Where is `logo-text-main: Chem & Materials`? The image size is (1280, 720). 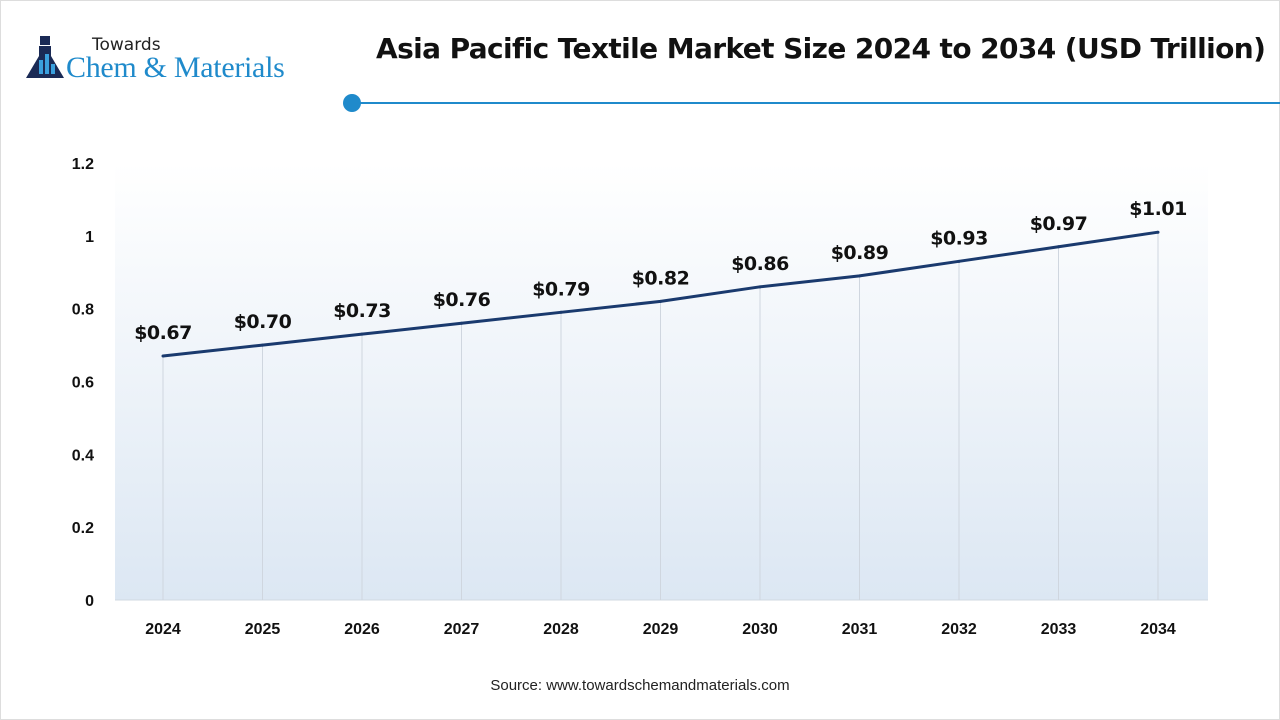
logo-text-main: Chem & Materials is located at coordinates (175, 67).